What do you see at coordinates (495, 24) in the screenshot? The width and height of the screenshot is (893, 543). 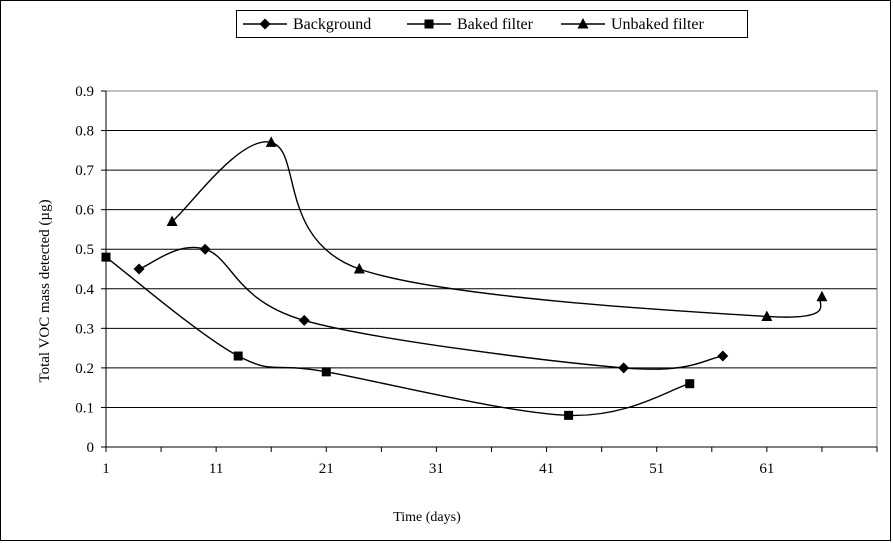 I see `legend-label-baked-filter: Baked filter` at bounding box center [495, 24].